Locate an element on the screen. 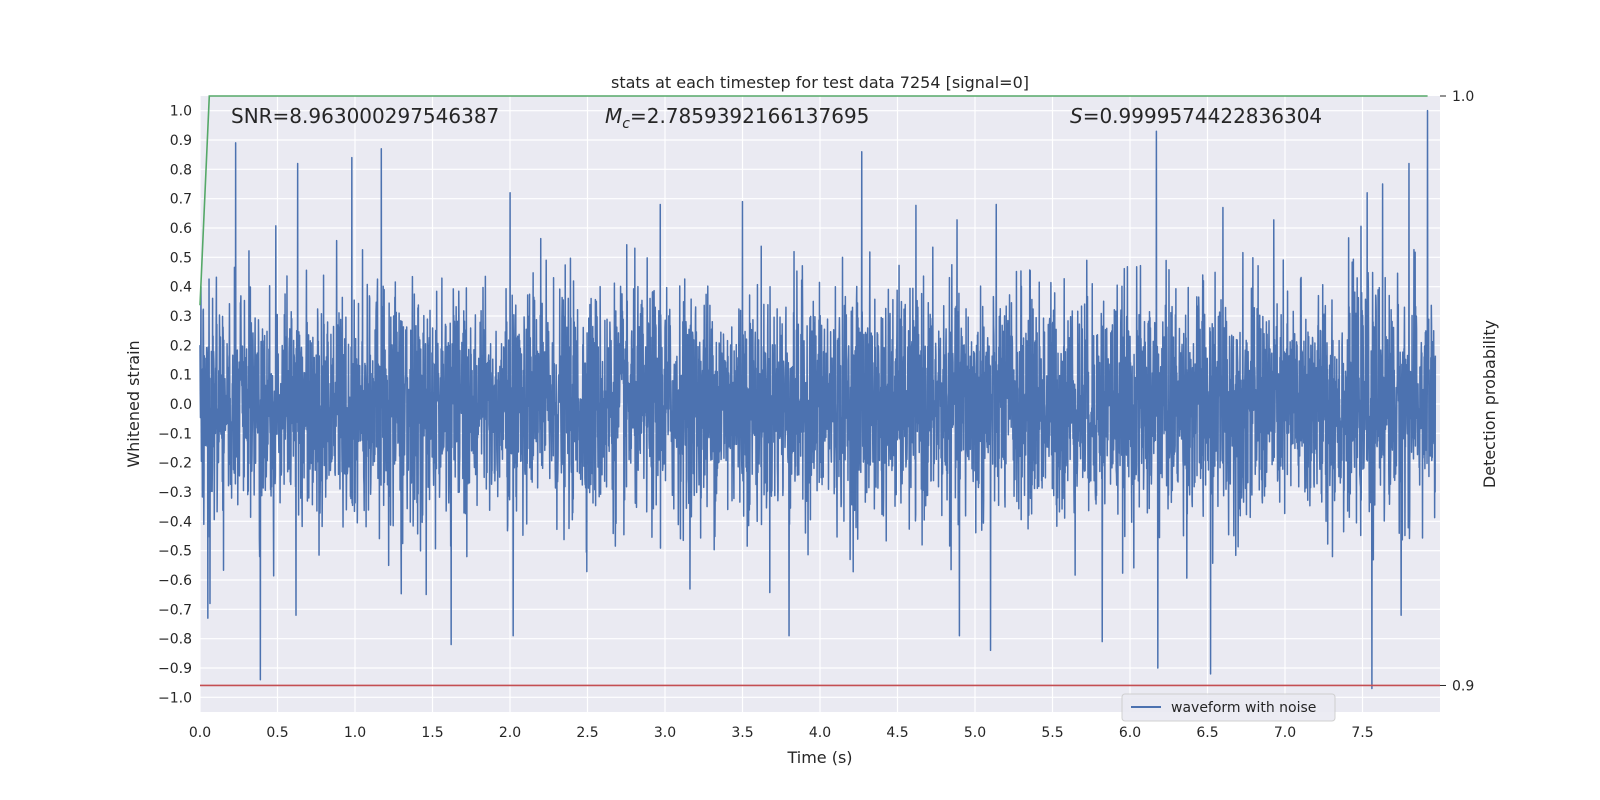 This screenshot has height=800, width=1600. score-symbol: S is located at coordinates (1076, 116).